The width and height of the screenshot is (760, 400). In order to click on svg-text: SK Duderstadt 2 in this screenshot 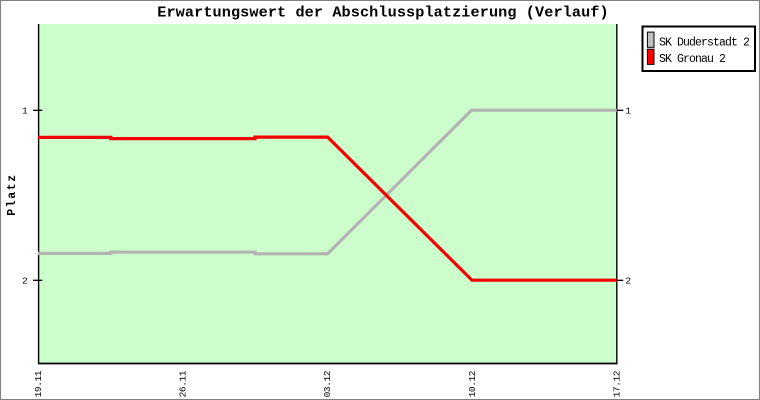, I will do `click(704, 43)`.